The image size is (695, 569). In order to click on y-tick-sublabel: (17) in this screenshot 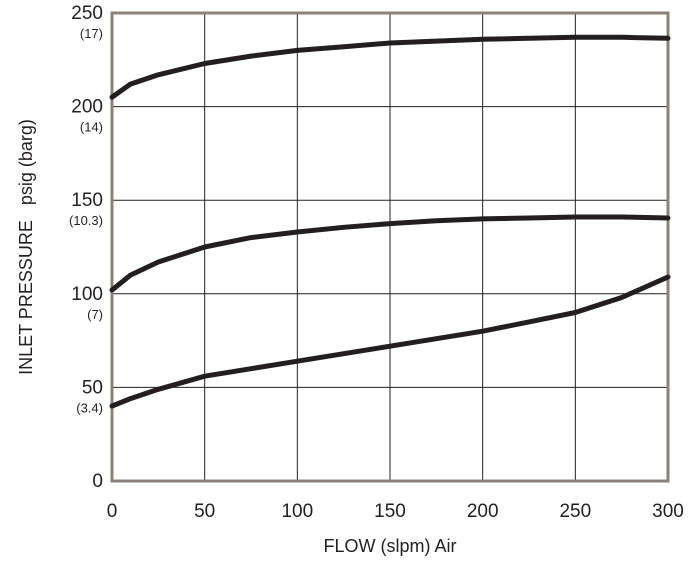, I will do `click(91, 33)`.